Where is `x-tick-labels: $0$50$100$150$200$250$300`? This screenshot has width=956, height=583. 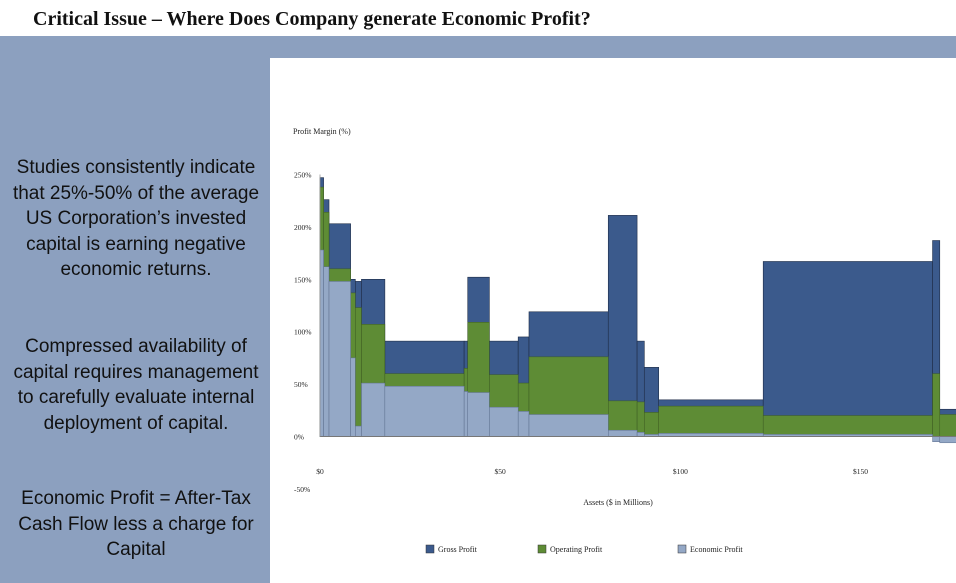 x-tick-labels: $0$50$100$150$200$250$300 is located at coordinates (592, 471).